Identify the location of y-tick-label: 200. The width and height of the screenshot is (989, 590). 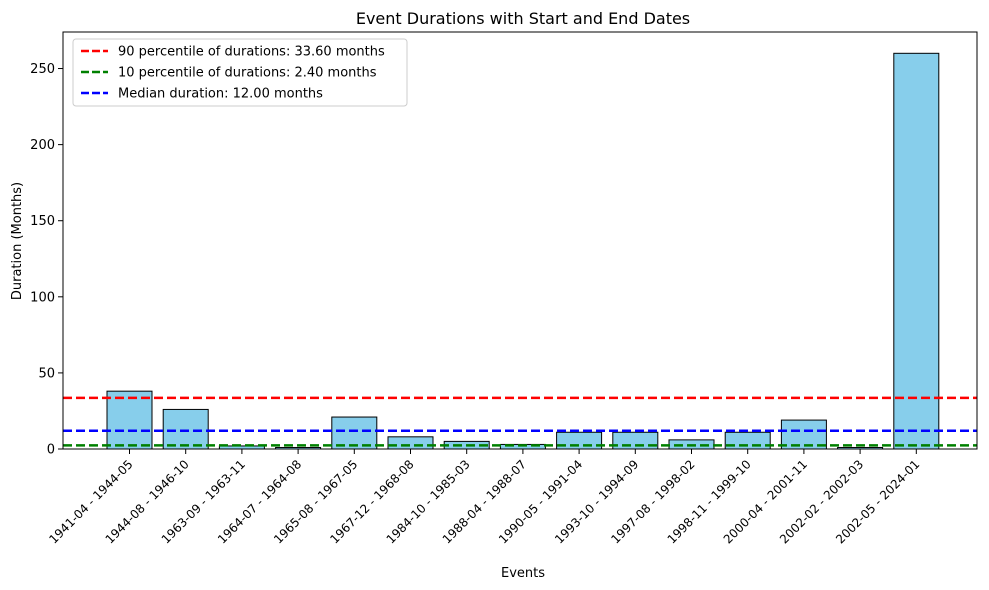
(42, 145).